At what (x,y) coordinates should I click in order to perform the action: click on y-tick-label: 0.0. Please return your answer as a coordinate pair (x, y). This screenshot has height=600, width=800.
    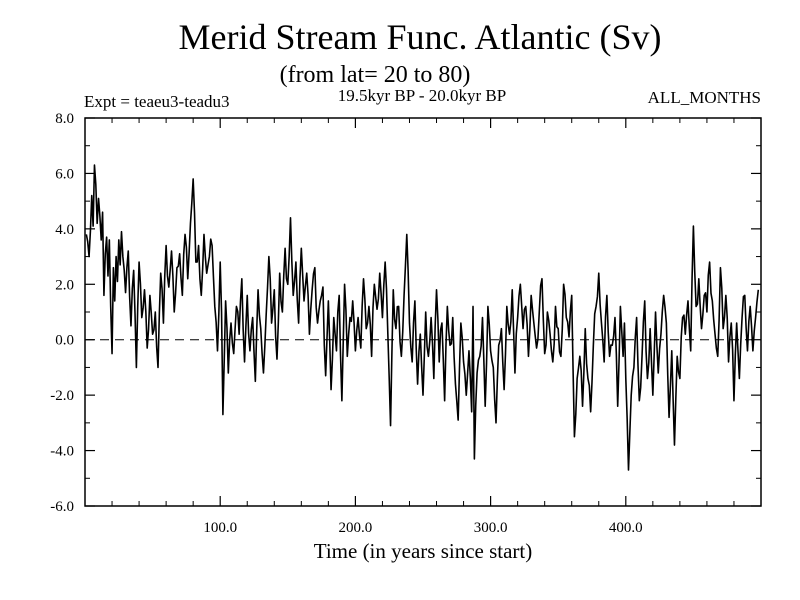
    Looking at the image, I should click on (64, 341).